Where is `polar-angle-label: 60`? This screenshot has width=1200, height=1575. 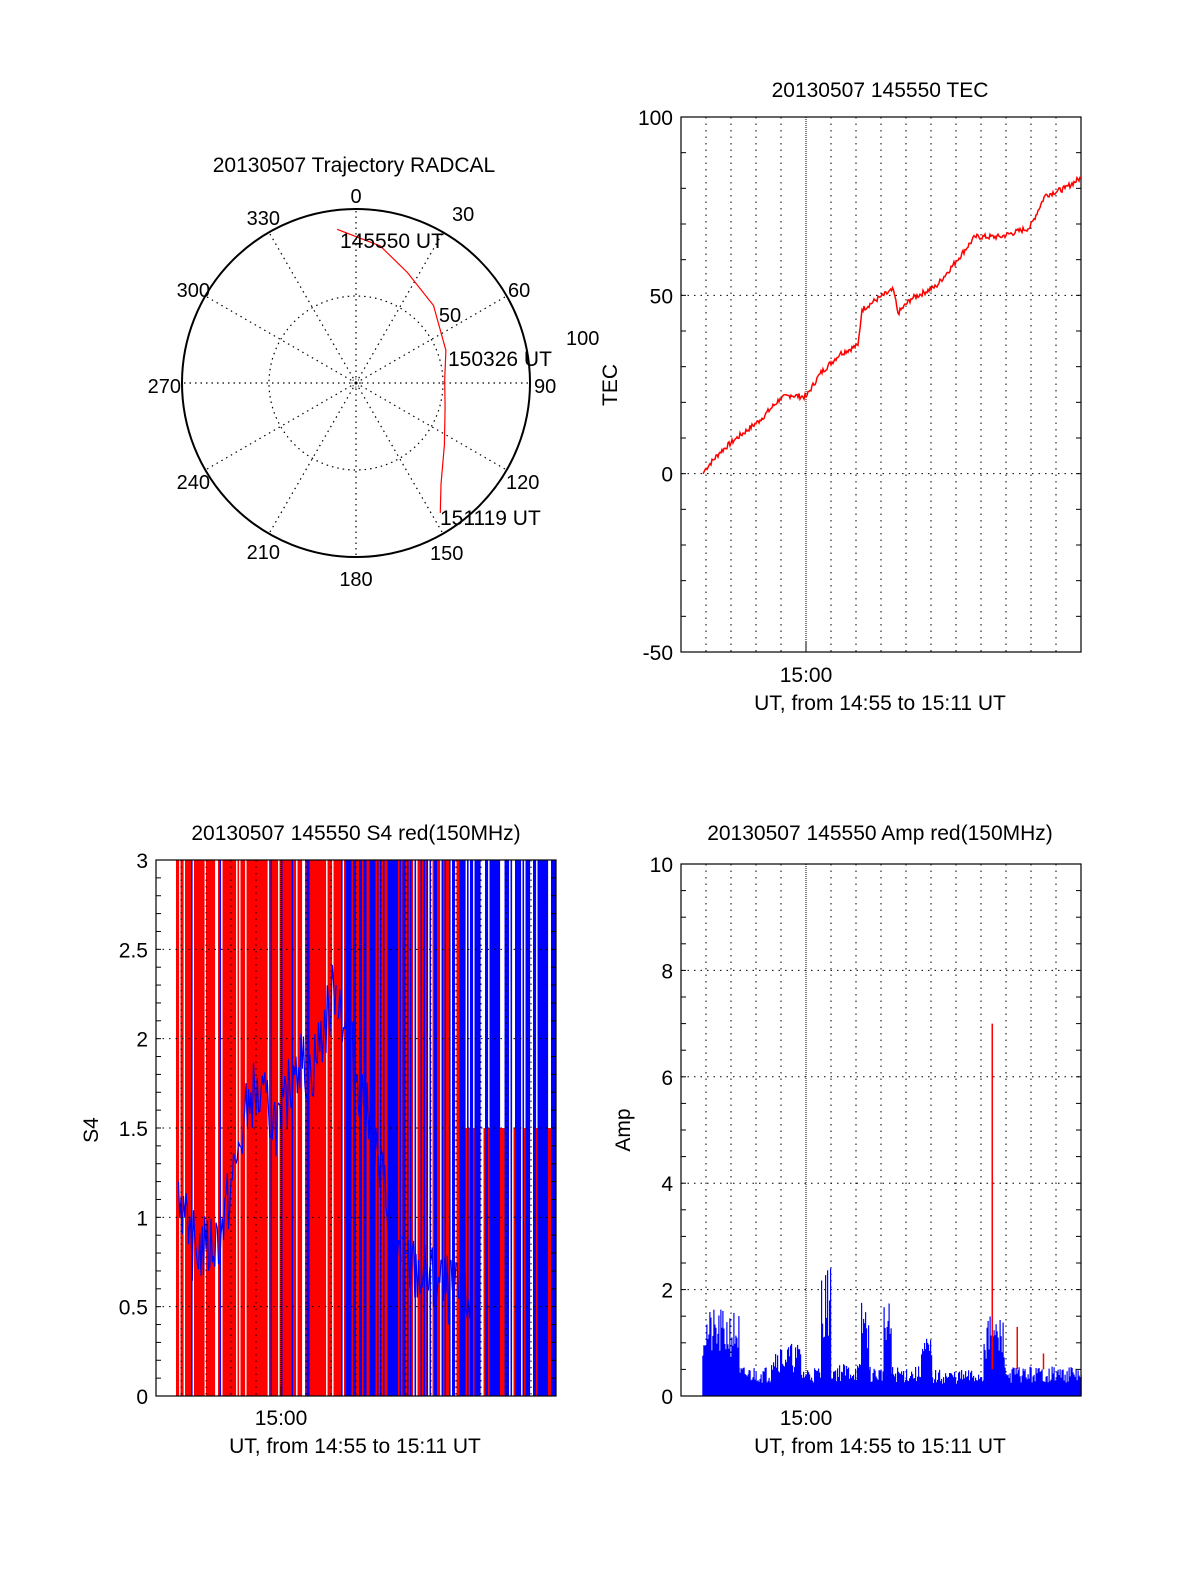
polar-angle-label: 60 is located at coordinates (519, 291).